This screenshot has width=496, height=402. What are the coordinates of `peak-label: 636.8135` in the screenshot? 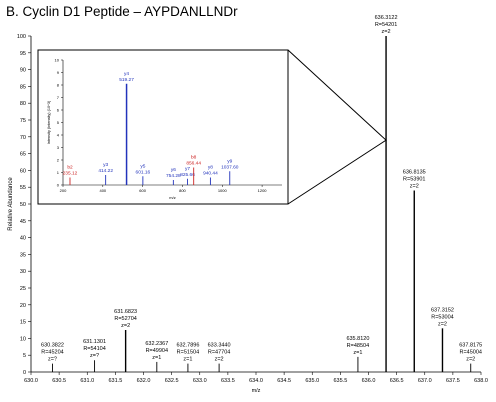 It's located at (414, 173).